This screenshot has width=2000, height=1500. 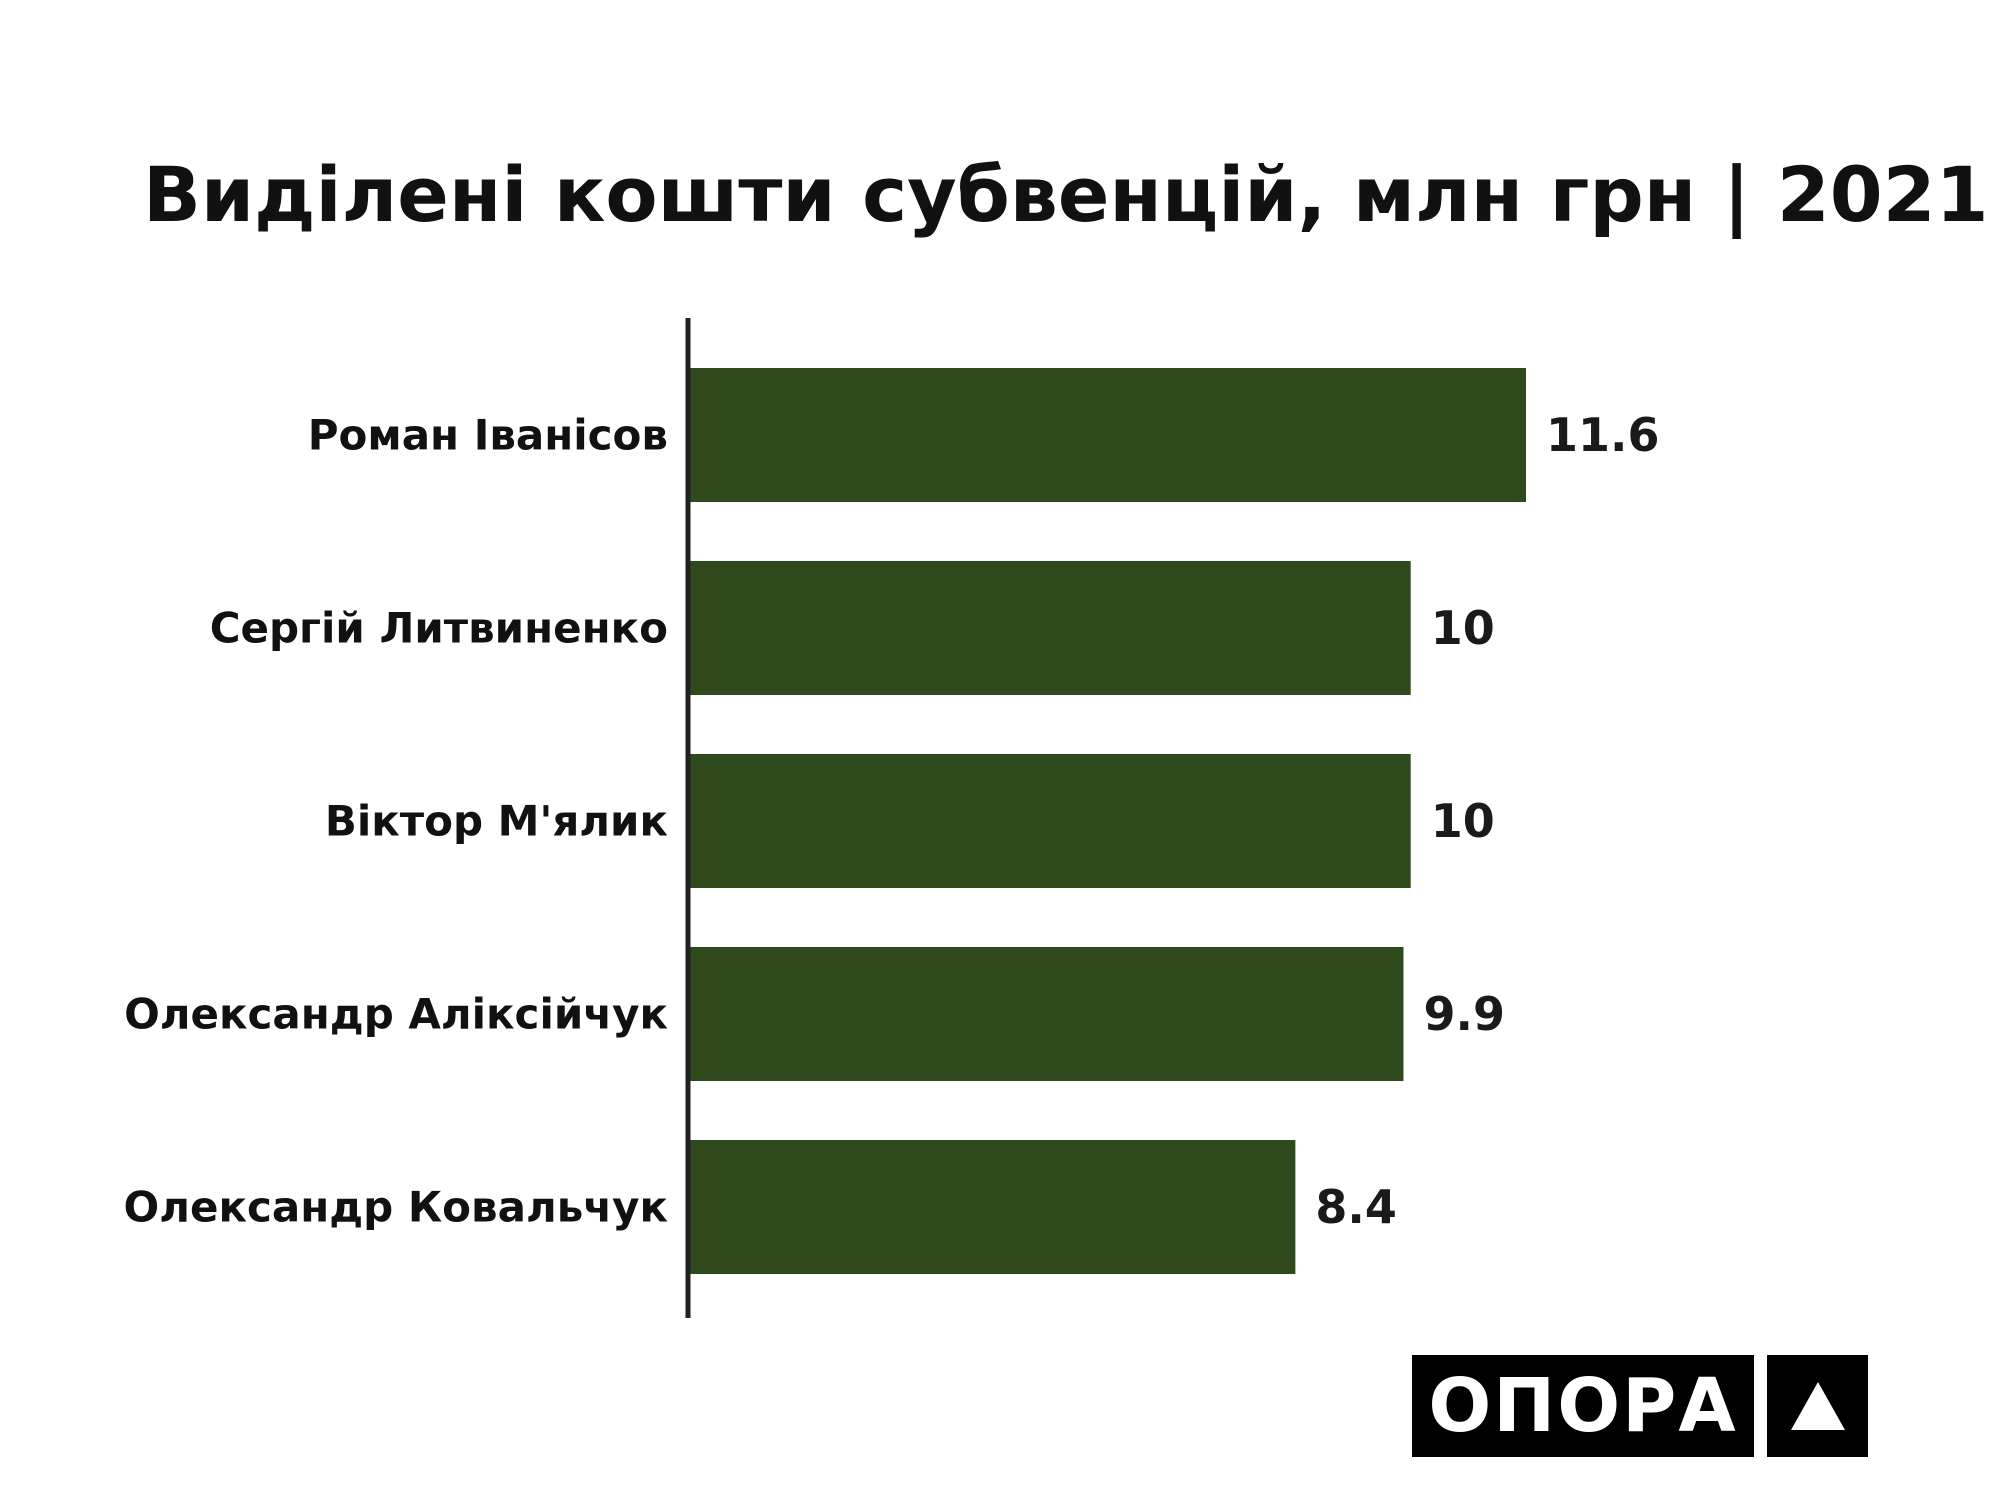 I want to click on value-label-4: 9.9, so click(x=1464, y=1014).